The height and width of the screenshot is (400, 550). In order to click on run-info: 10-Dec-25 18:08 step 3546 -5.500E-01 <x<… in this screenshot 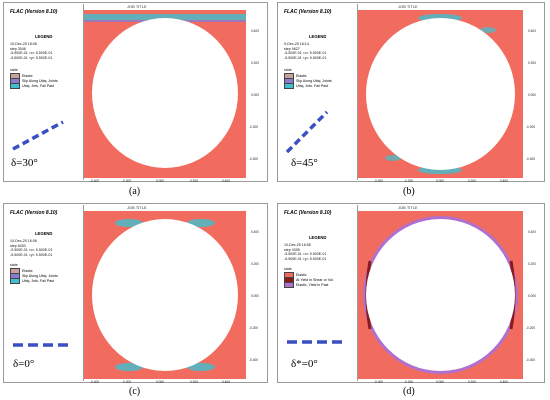, I will do `click(31, 51)`.